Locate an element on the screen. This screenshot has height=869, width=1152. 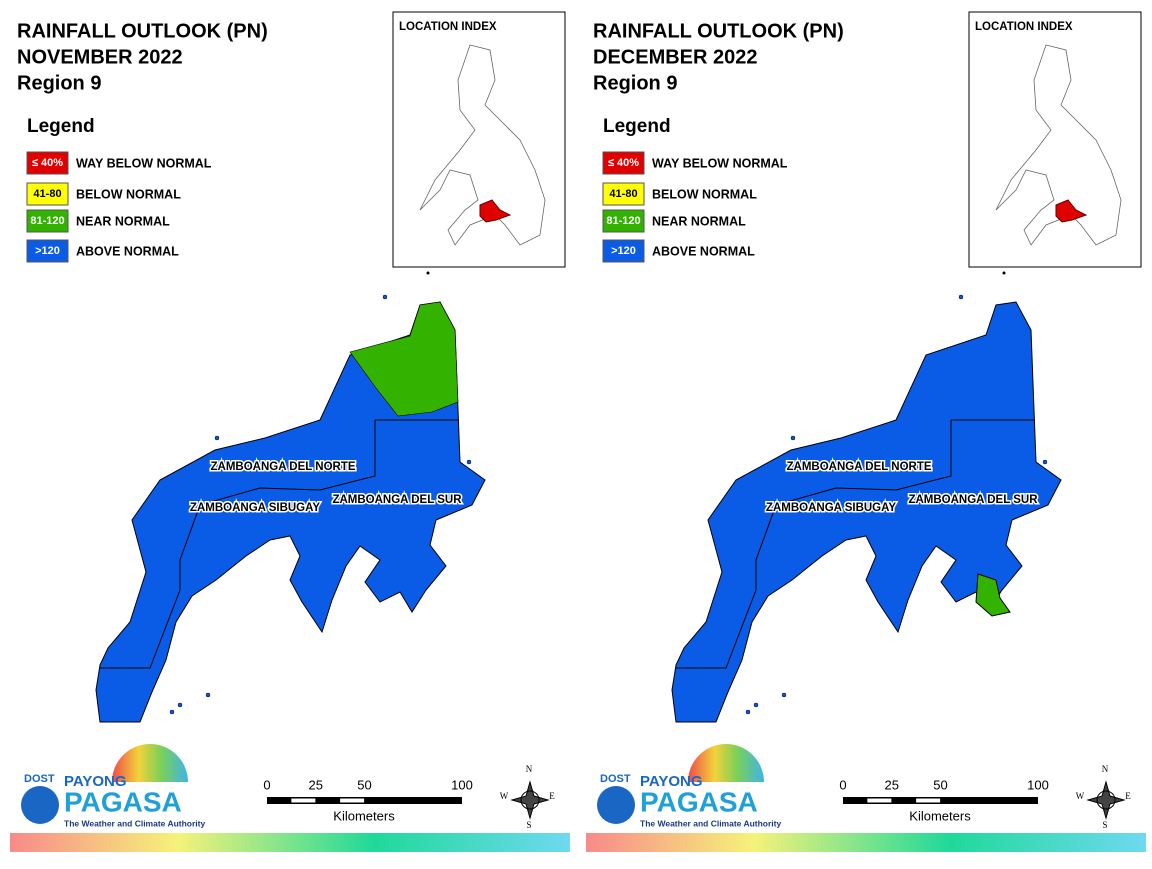
title-line: DECEMBER 2022 is located at coordinates (675, 57).